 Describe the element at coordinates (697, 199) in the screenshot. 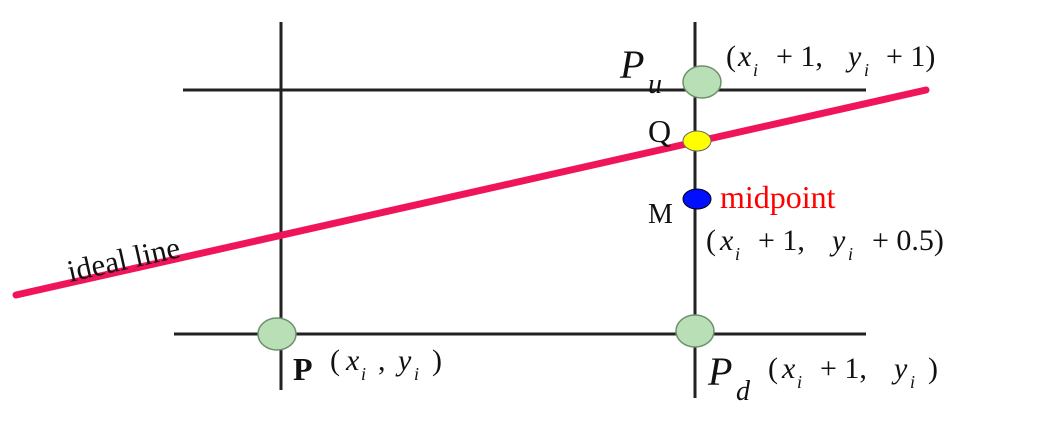

I see `point-m-marker` at that location.